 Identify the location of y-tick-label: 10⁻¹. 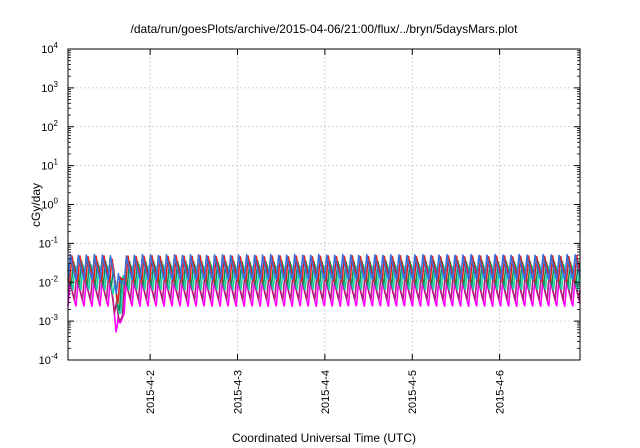
(49, 242).